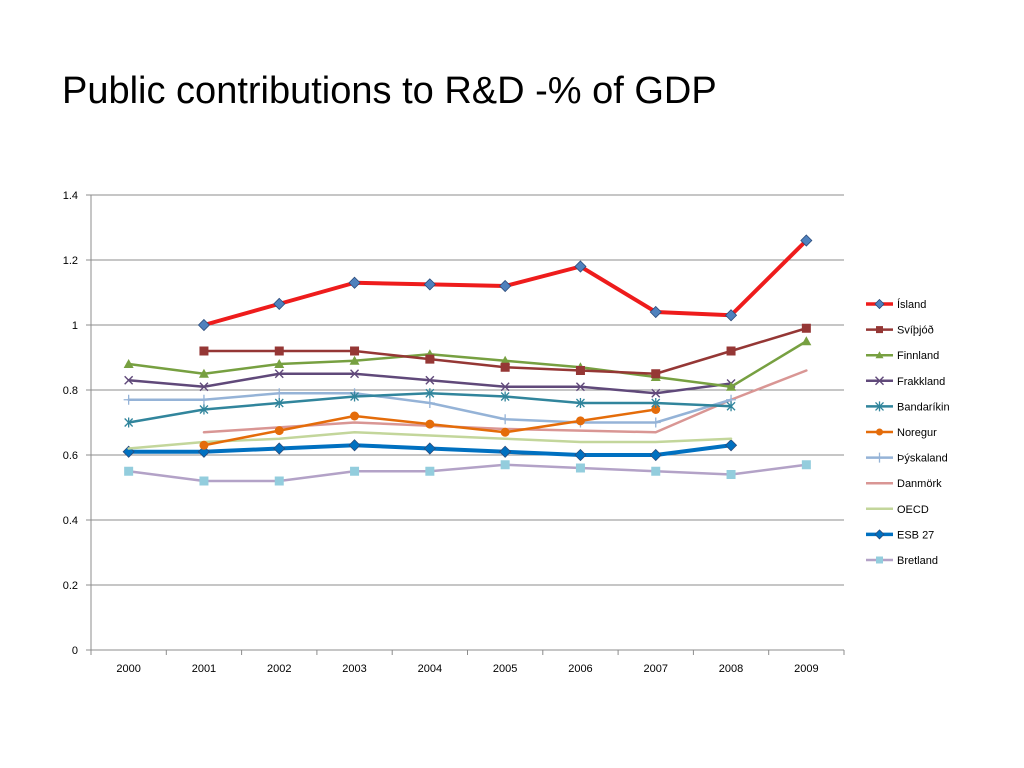  I want to click on y-tick-label: 0.4, so click(70, 521).